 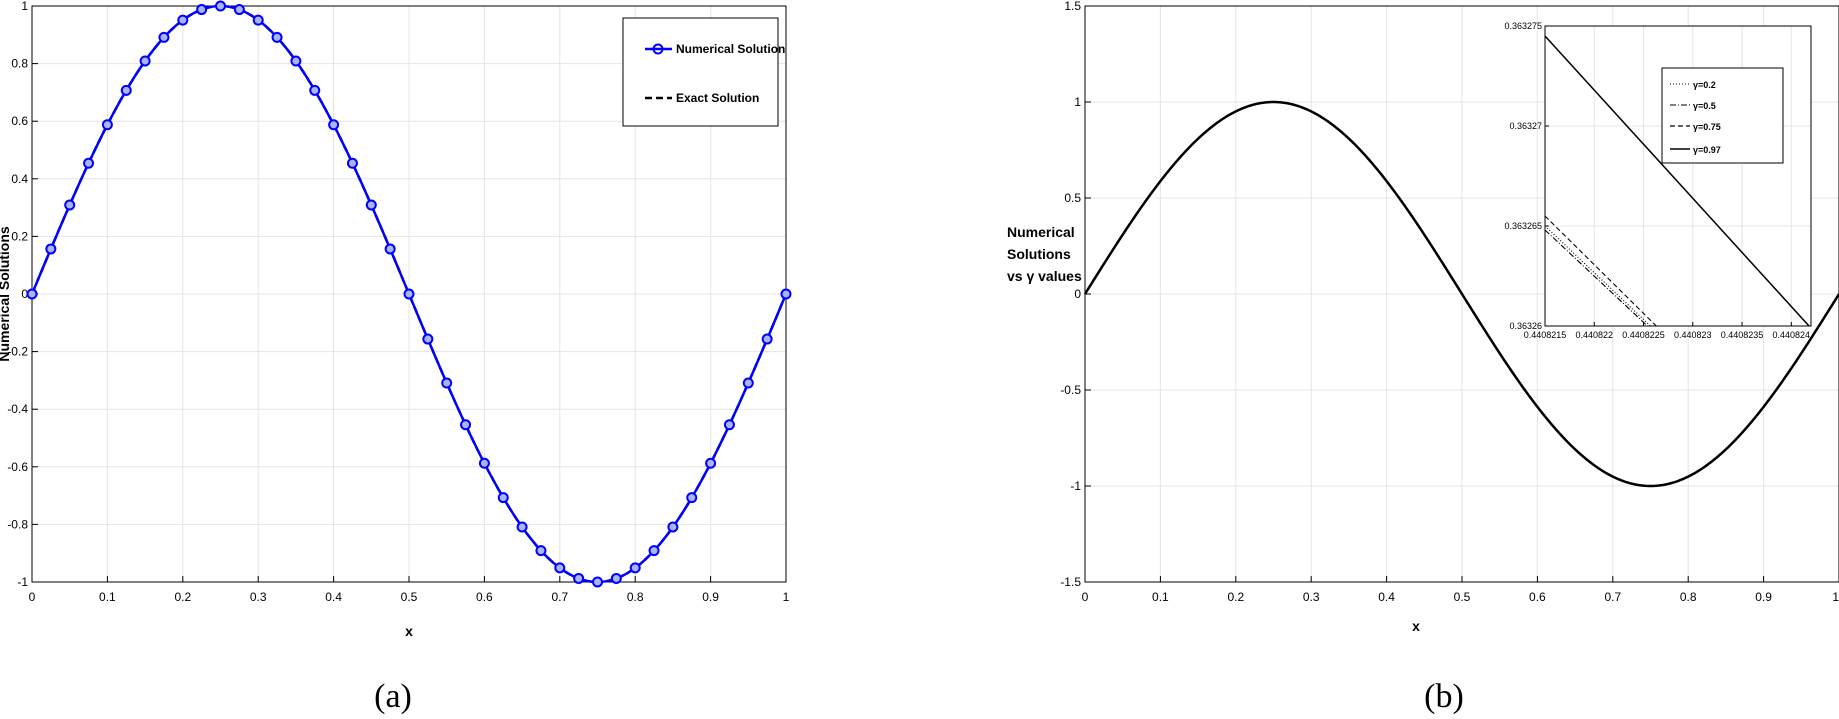 I want to click on panel-b-y-ticks: -1.5 -1 -0.5 0 0.5 1 1.5, so click(x=1075, y=294).